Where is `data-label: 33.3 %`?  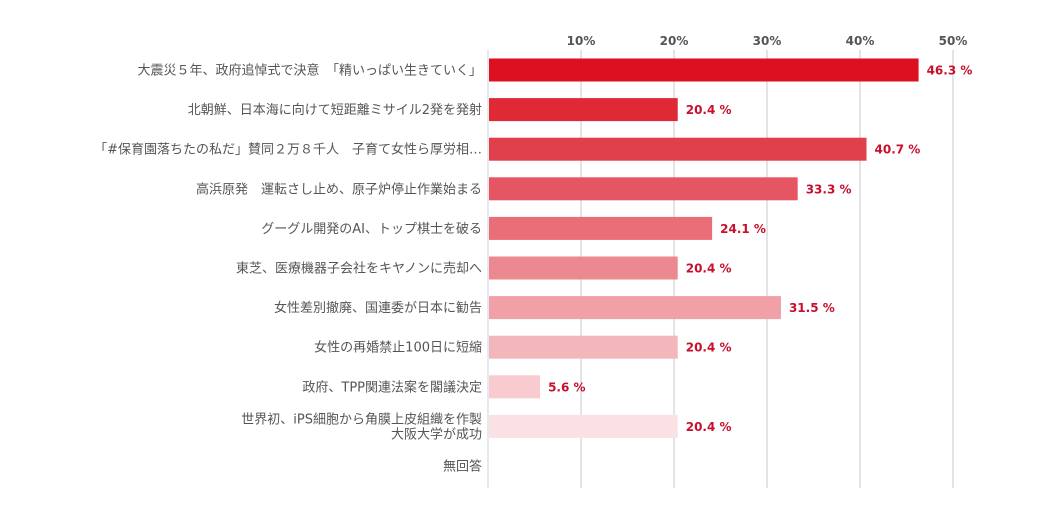 data-label: 33.3 % is located at coordinates (829, 189).